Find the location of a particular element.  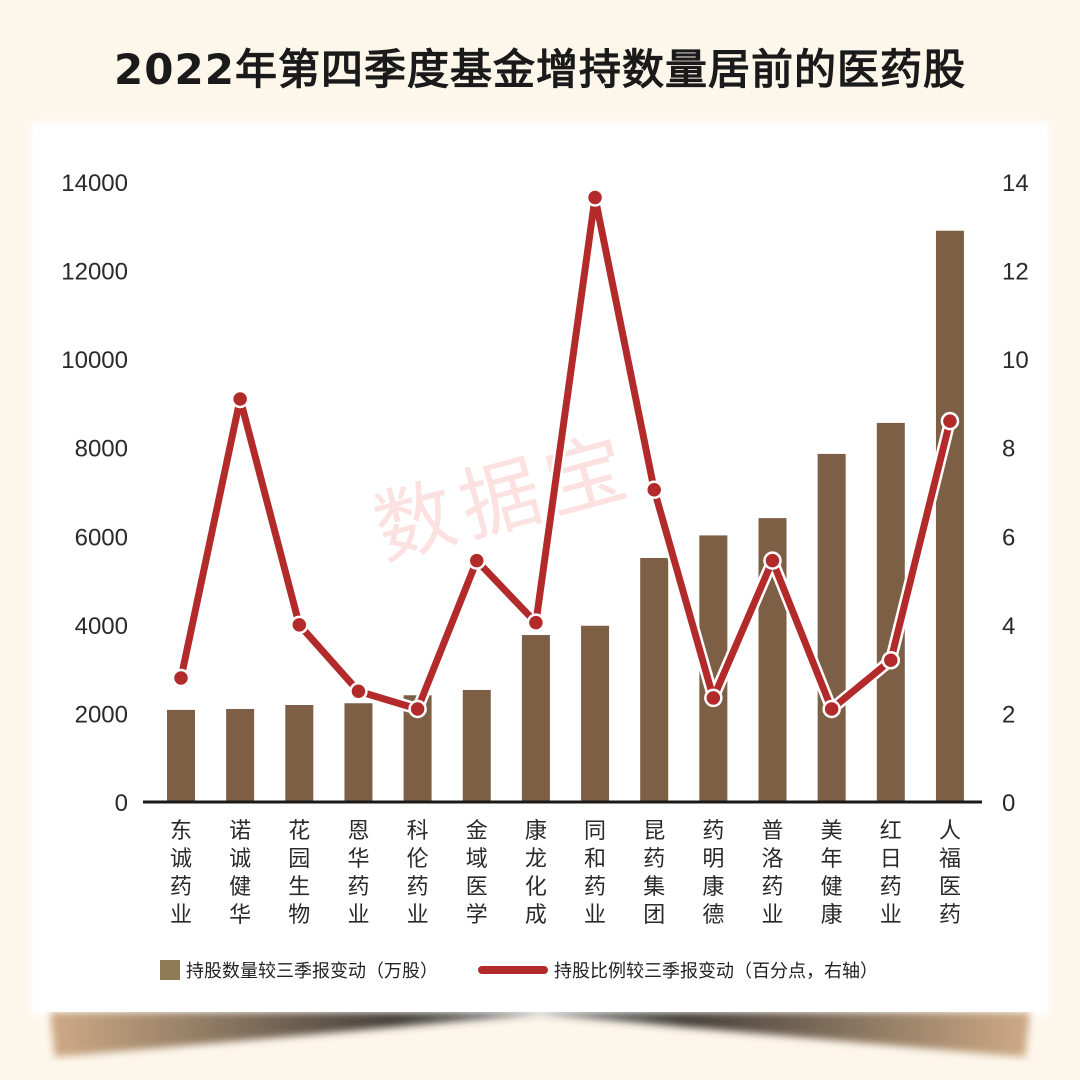

legend-bar-label: 持股数量较三季报变动（万股） is located at coordinates (312, 971).